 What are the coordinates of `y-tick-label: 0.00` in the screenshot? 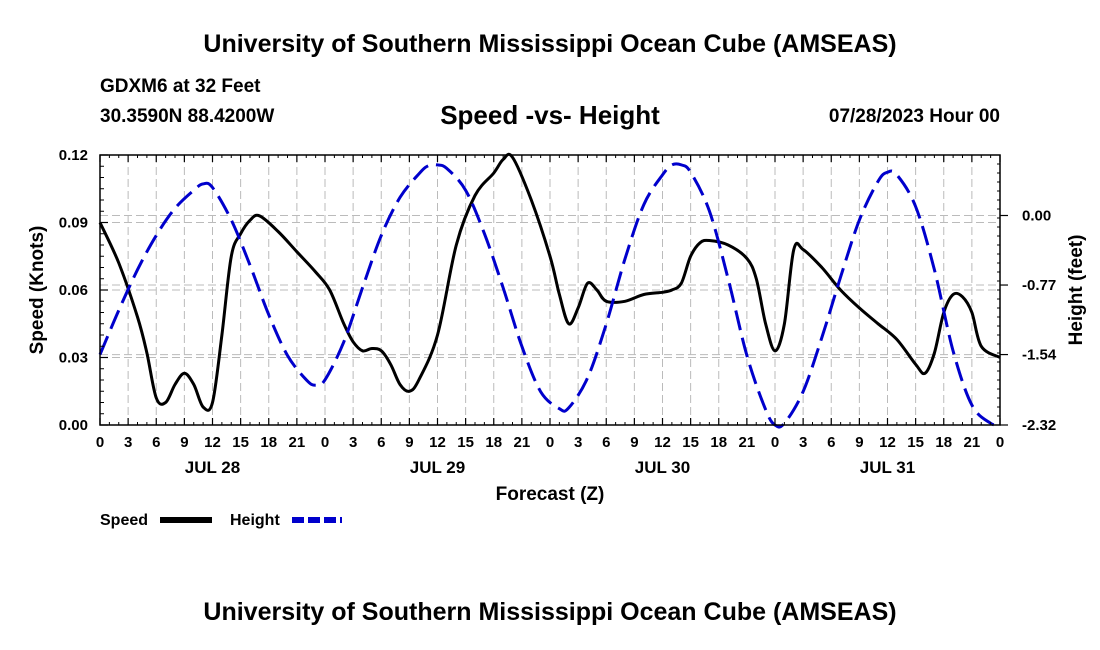 It's located at (73, 425).